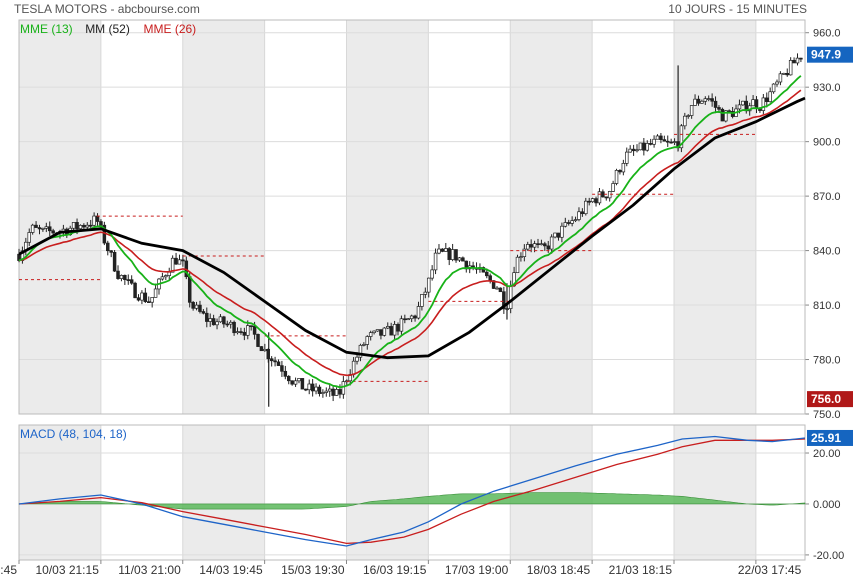  Describe the element at coordinates (559, 570) in the screenshot. I see `x-tick-label: 18/03 18:45` at that location.